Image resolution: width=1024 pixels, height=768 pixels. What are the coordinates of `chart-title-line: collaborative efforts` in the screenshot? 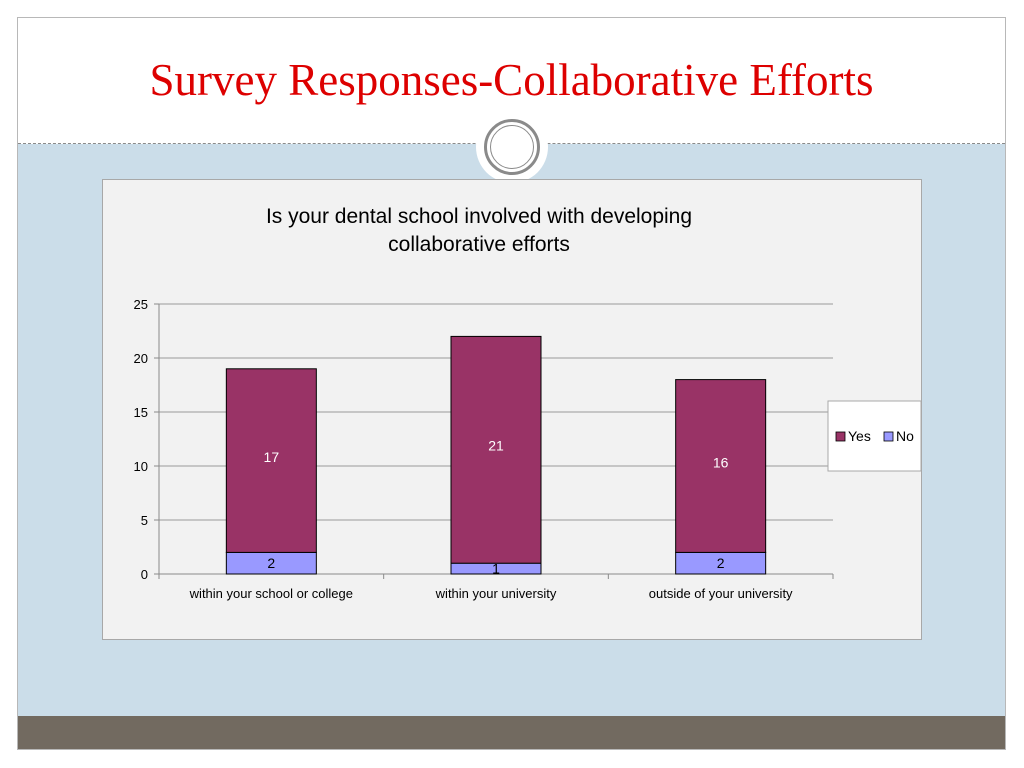 It's located at (479, 244).